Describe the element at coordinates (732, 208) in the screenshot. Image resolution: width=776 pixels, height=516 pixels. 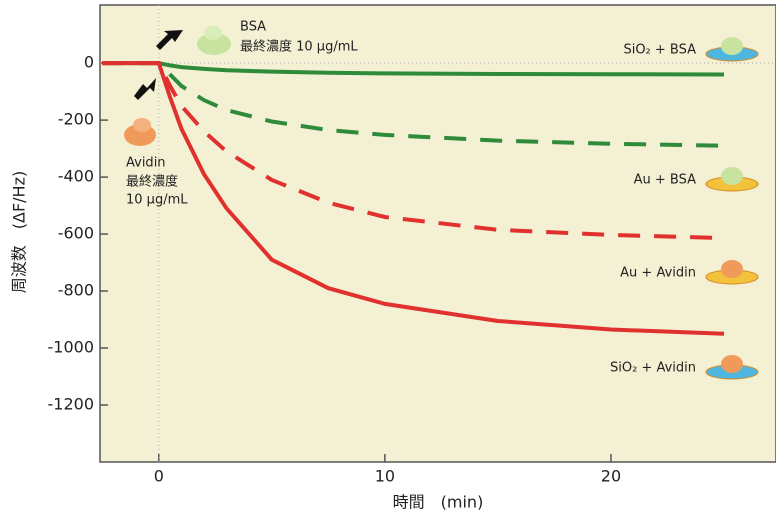
I see `surface-icons` at that location.